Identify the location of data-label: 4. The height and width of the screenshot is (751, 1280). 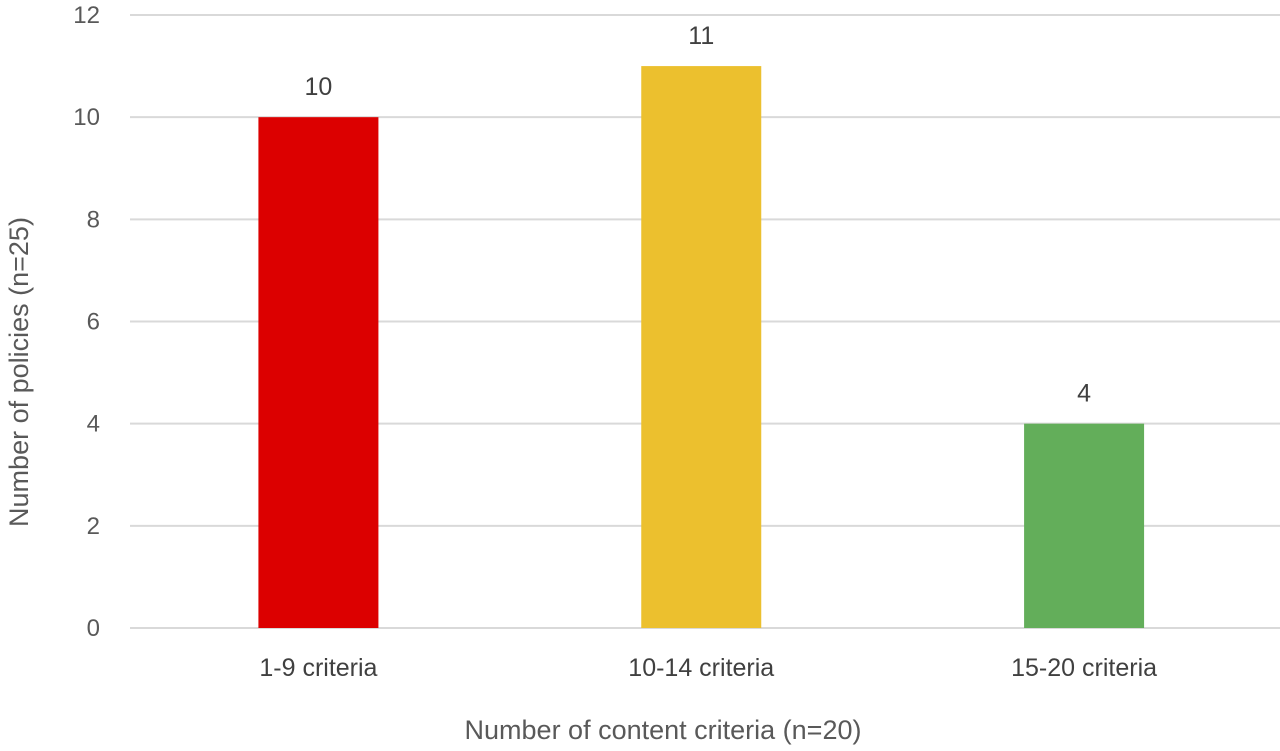
(1084, 394).